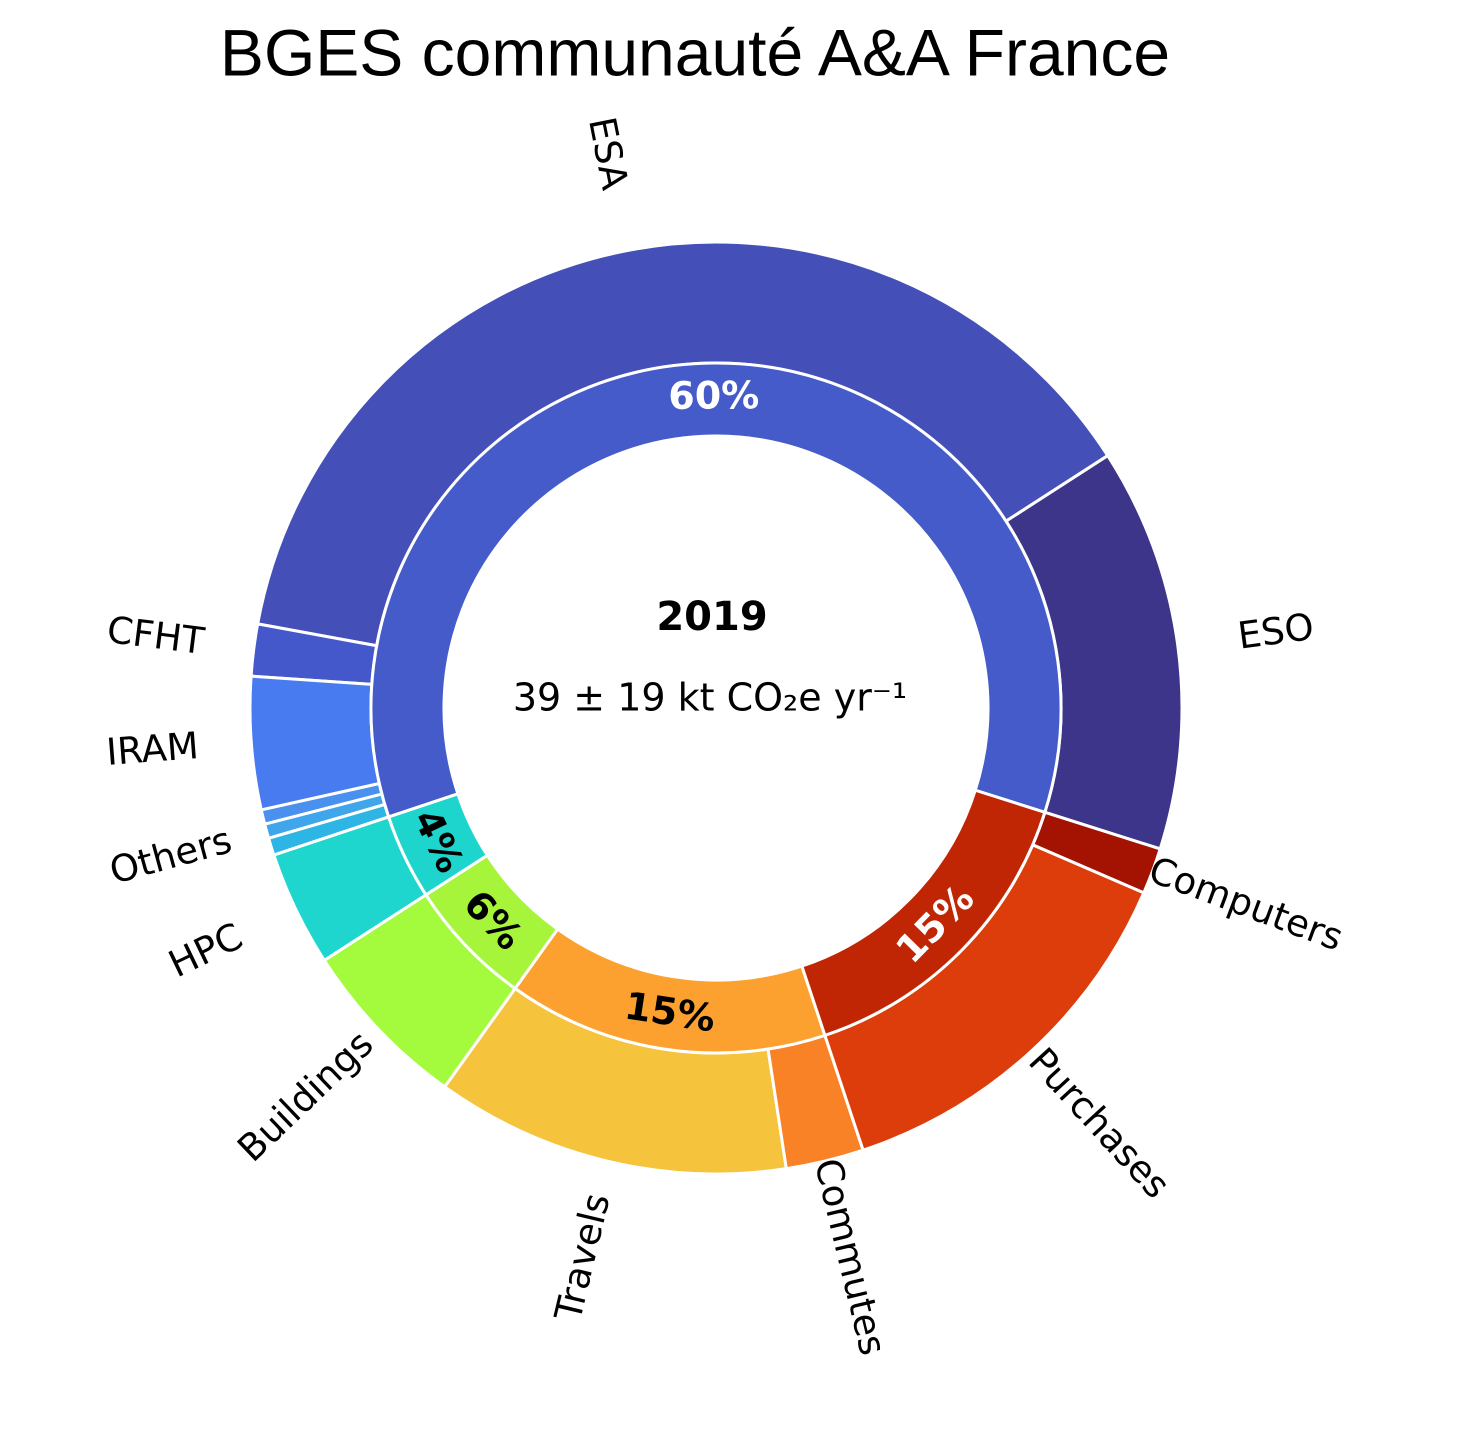 This screenshot has height=1444, width=1470. Describe the element at coordinates (713, 395) in the screenshot. I see `percent-label: 60%` at that location.